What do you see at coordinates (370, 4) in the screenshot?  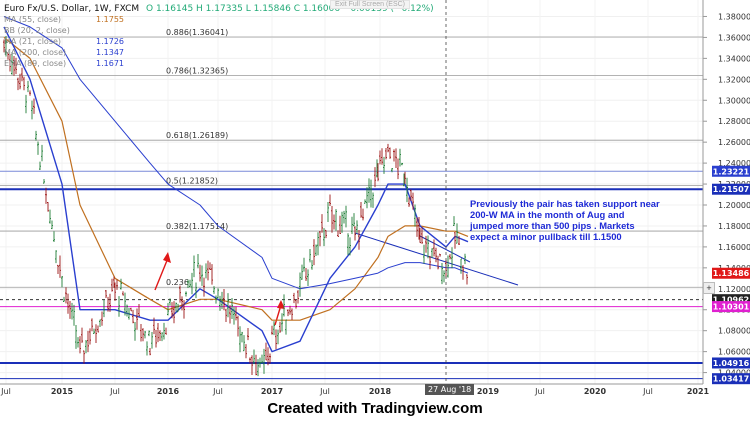 I see `exit-fullscreen-button: Exit Full Screen (ESC)` at bounding box center [370, 4].